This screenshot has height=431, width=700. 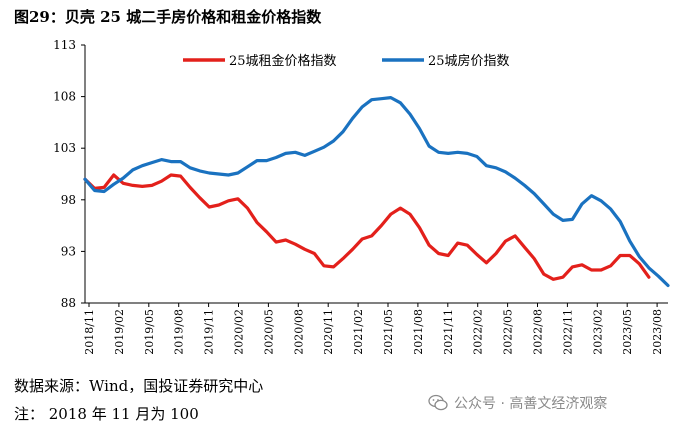 I want to click on data-source-note: 数据来源：Wind，国投证券研究中心, so click(x=139, y=386).